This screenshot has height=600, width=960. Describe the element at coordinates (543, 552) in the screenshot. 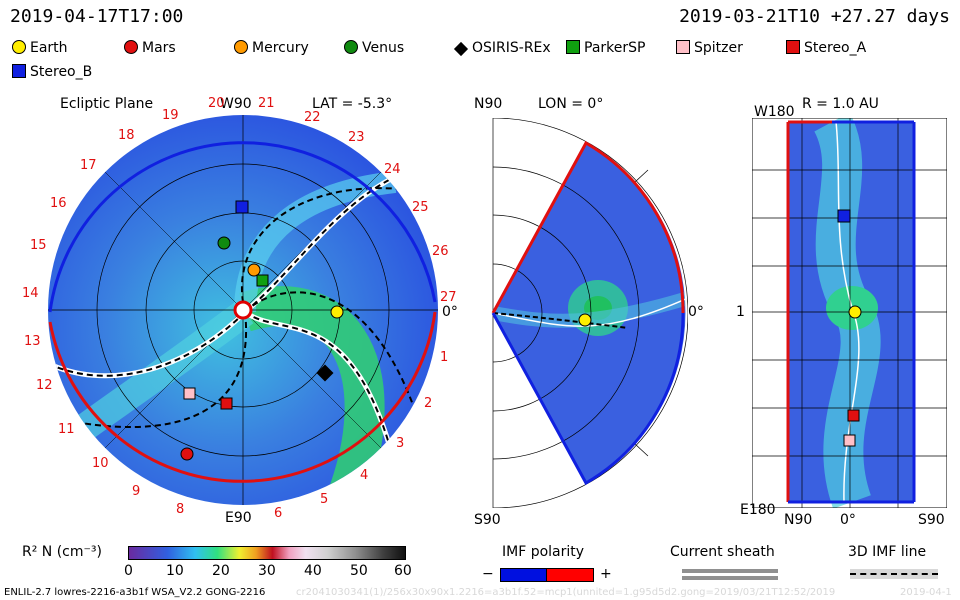

I see `imf-polarity-title: IMF polarity` at that location.